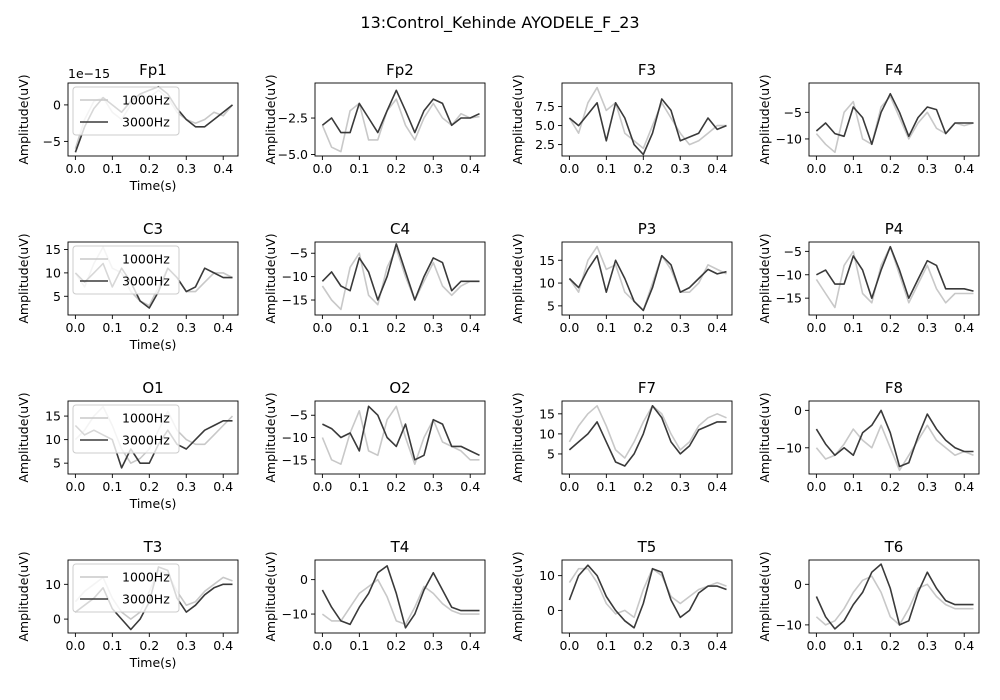 This screenshot has height=700, width=1000. What do you see at coordinates (89, 73) in the screenshot?
I see `axis-scale-label: 1e−15` at bounding box center [89, 73].